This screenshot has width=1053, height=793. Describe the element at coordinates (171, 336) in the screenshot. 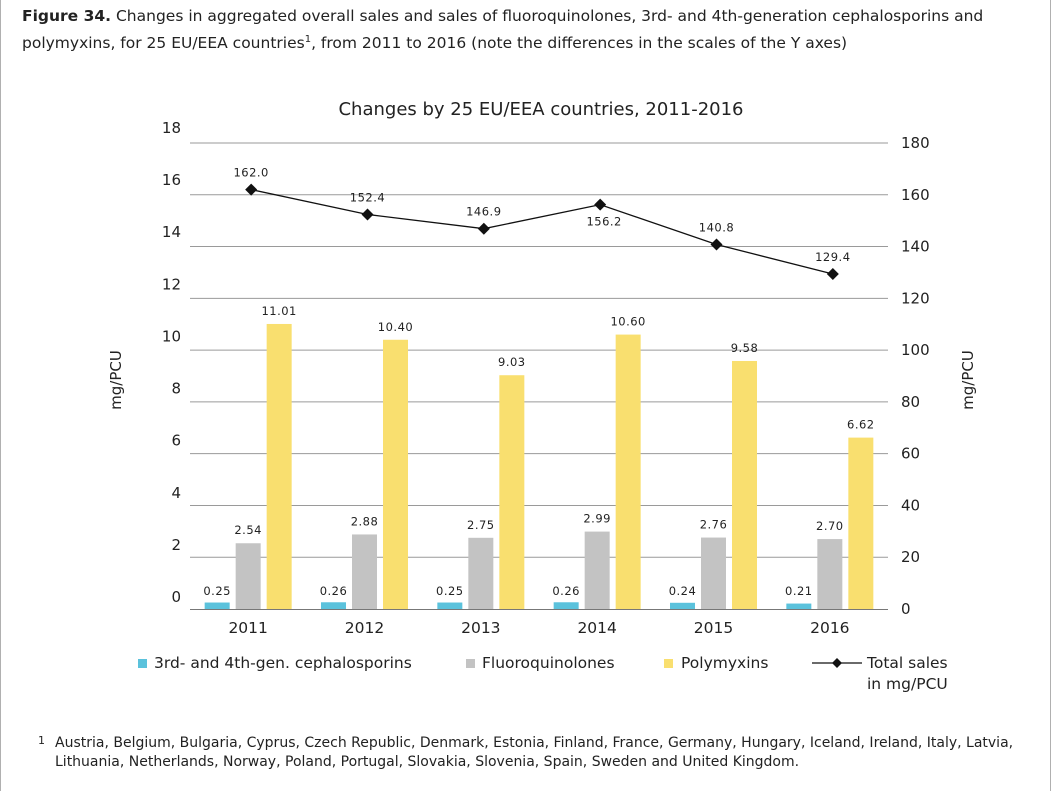

I see `y-tick-label-left: 10` at that location.